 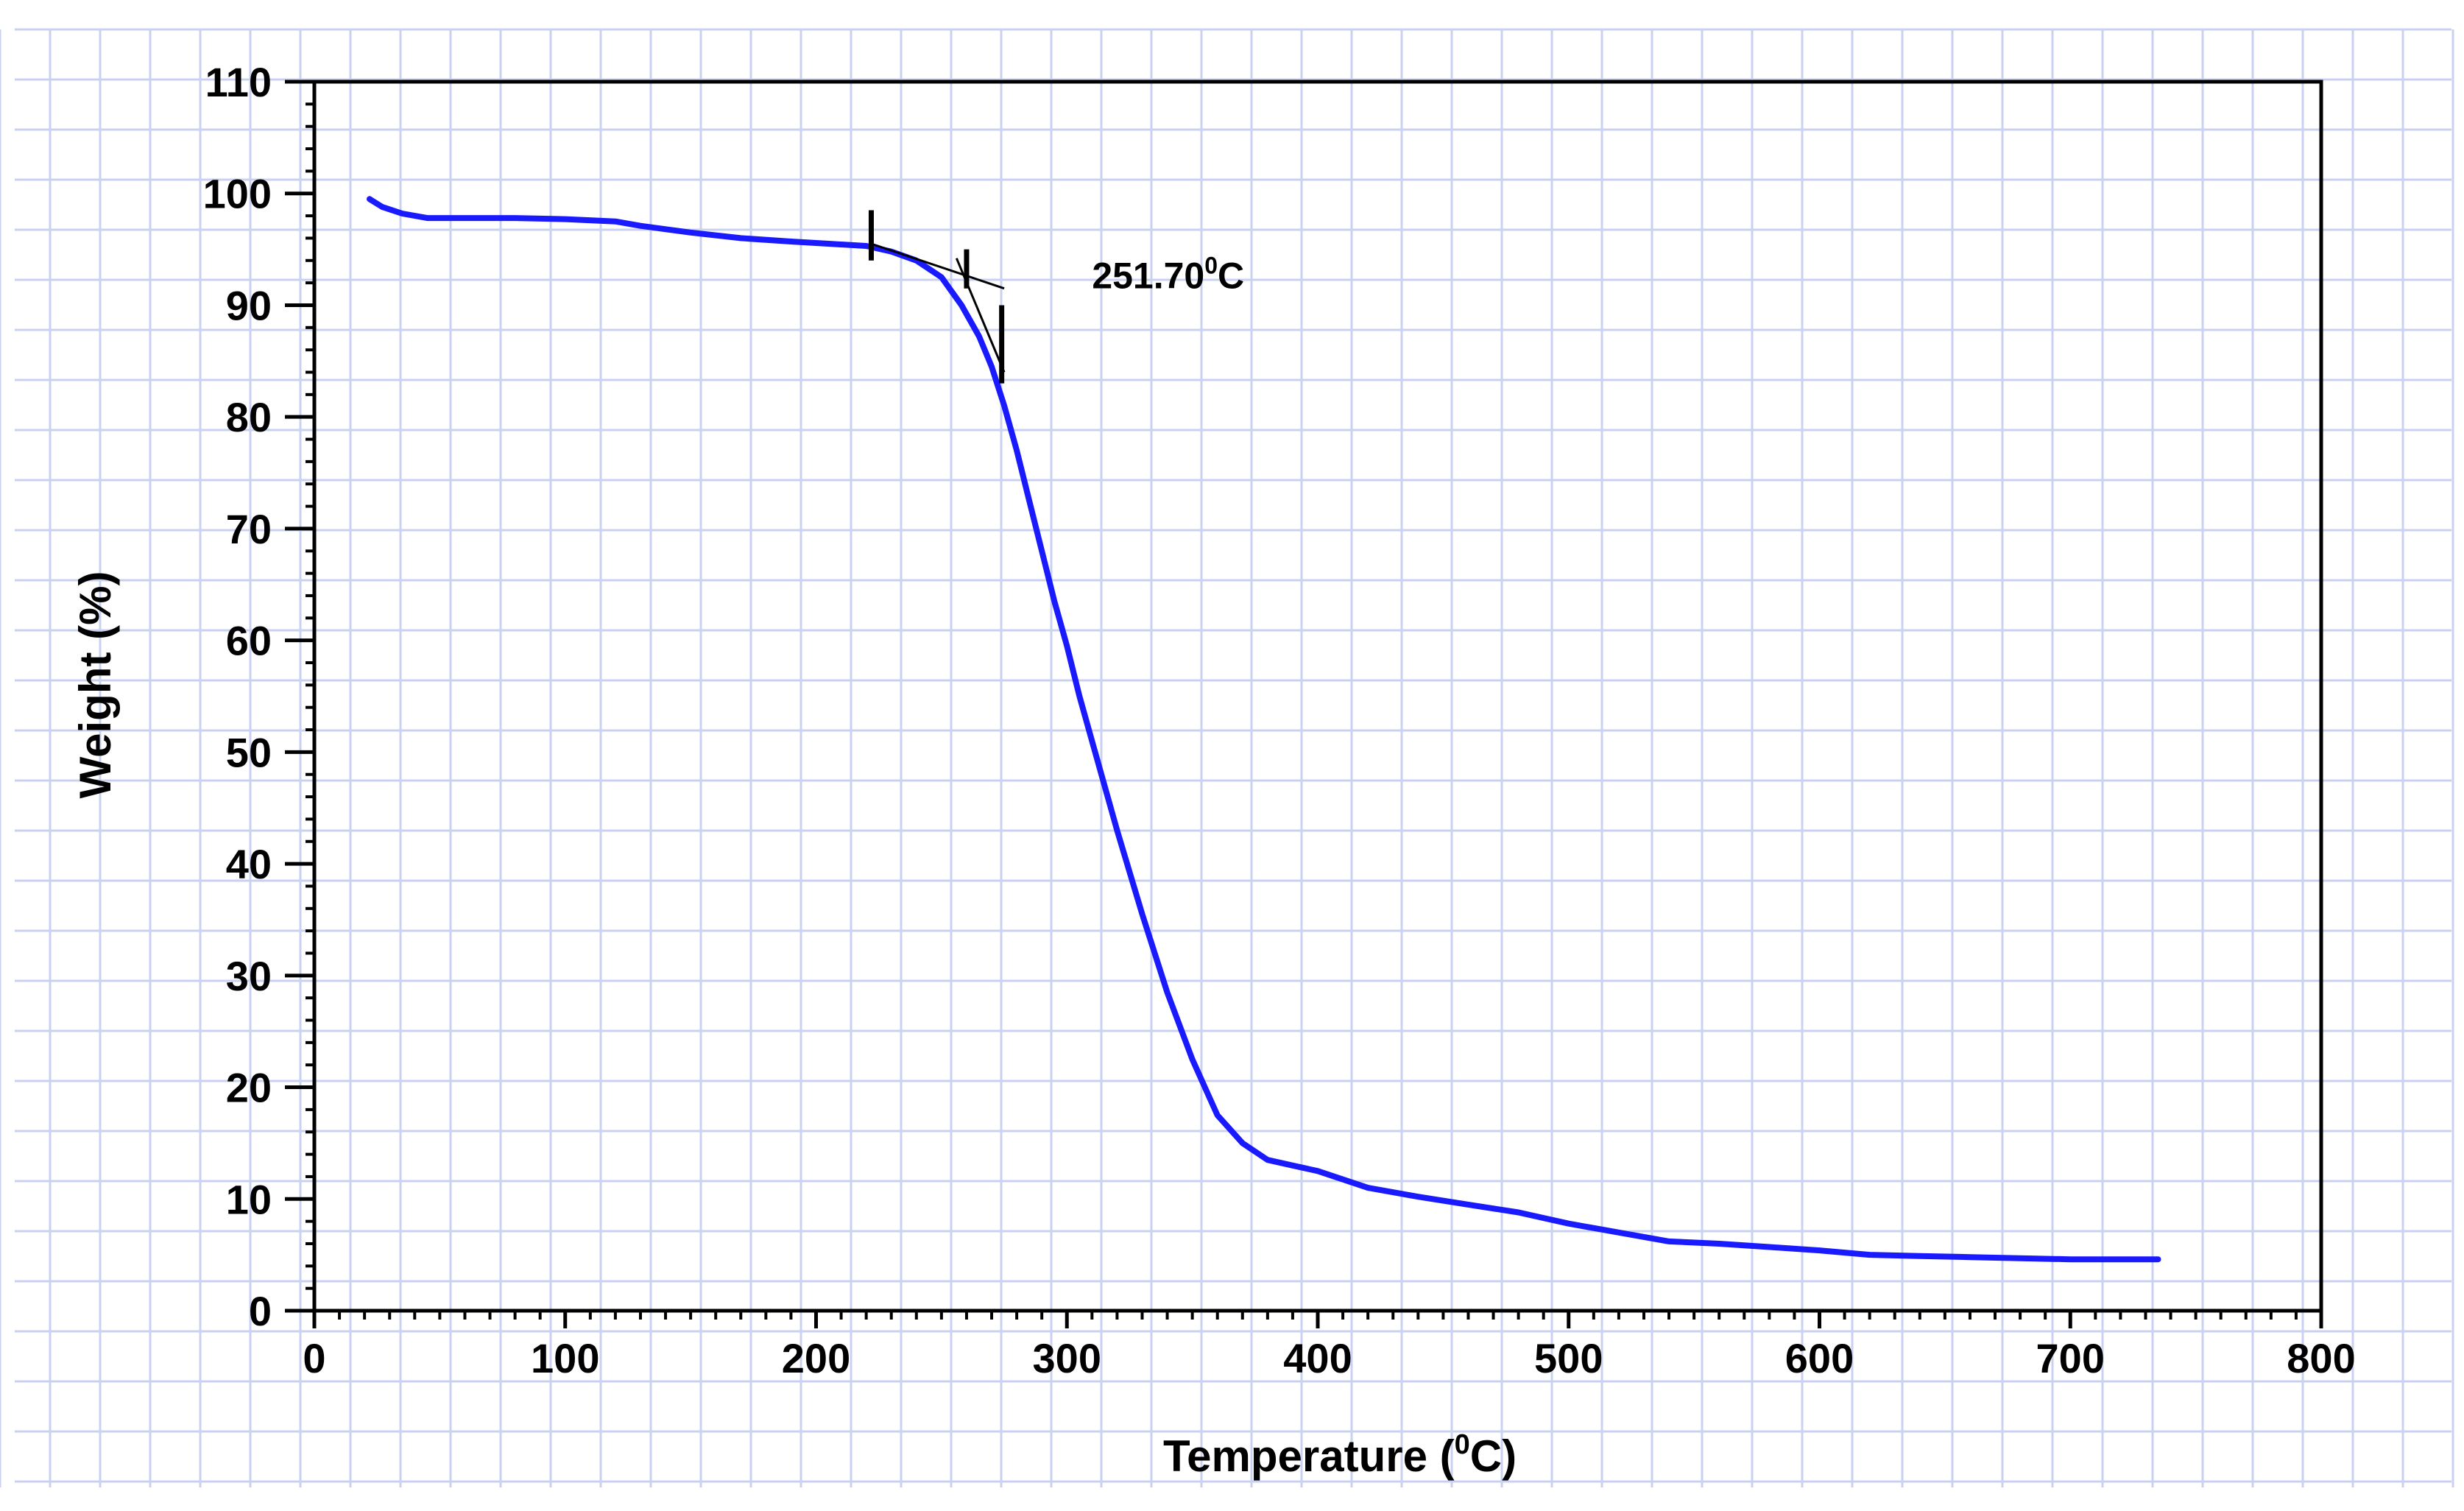 I want to click on y-tick-label: 90, so click(x=249, y=305).